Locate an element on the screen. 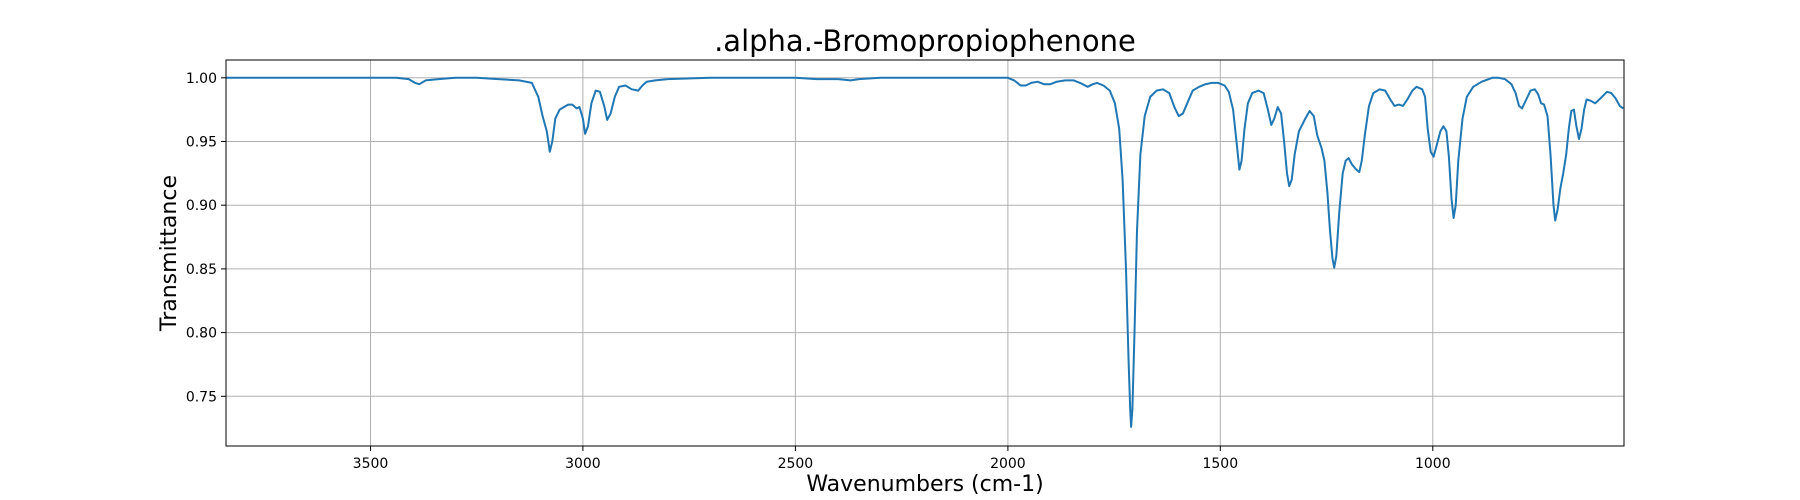 This screenshot has width=1800, height=500. x-tick-label: 1000 is located at coordinates (1433, 464).